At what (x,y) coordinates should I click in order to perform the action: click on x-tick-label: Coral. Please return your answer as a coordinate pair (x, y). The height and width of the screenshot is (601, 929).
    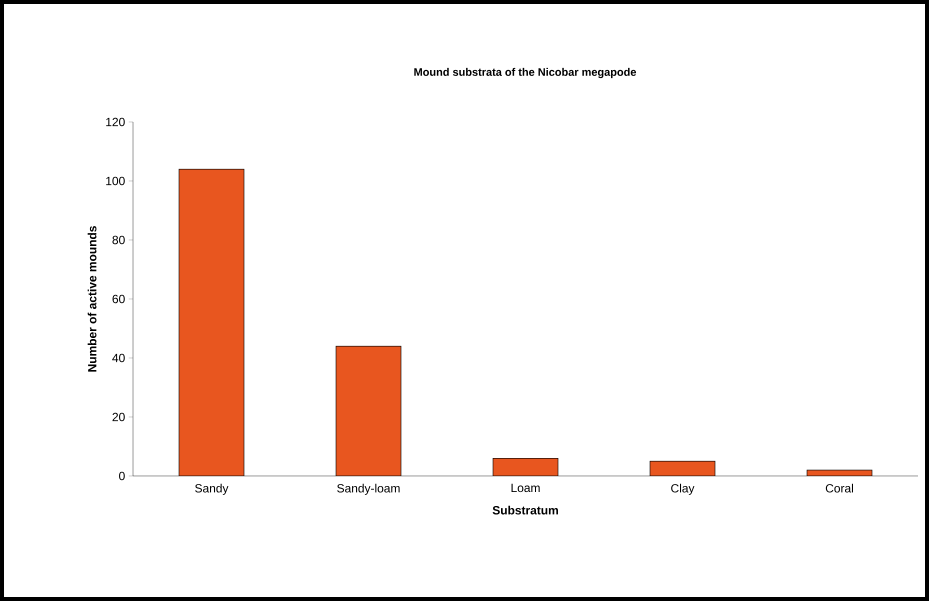
    Looking at the image, I should click on (839, 488).